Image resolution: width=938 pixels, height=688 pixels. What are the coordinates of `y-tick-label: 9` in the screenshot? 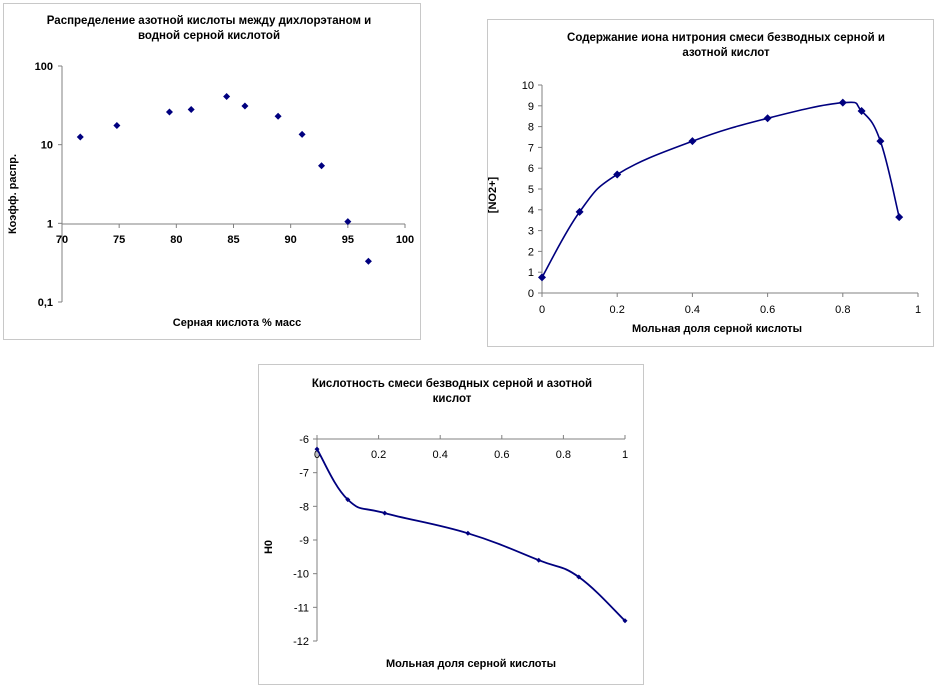 It's located at (531, 107).